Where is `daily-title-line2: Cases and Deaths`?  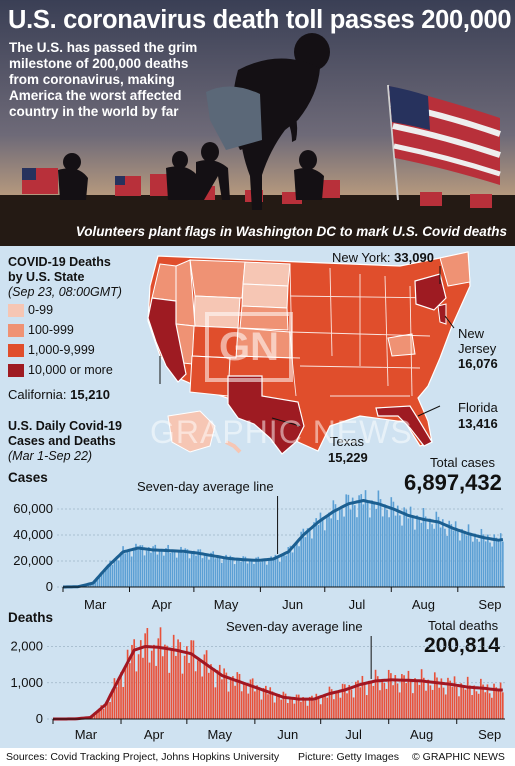
daily-title-line2: Cases and Deaths is located at coordinates (62, 441).